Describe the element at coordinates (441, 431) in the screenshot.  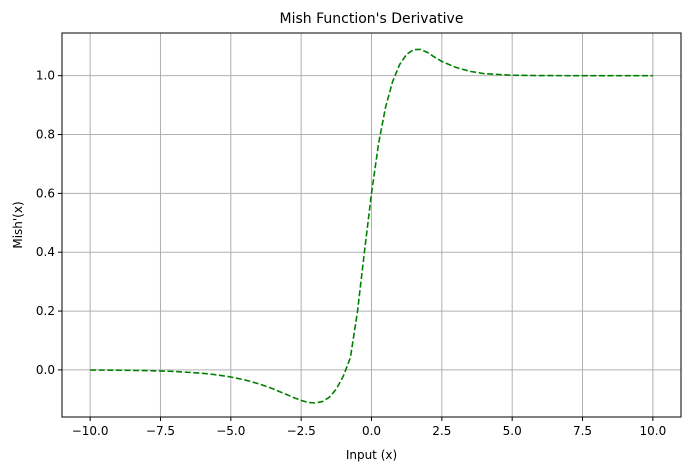
I see `x-tick-label: 2.5` at that location.